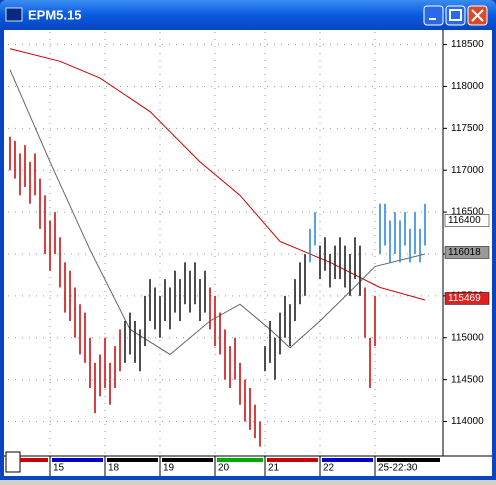 The height and width of the screenshot is (485, 496). I want to click on minimize-button, so click(433, 15).